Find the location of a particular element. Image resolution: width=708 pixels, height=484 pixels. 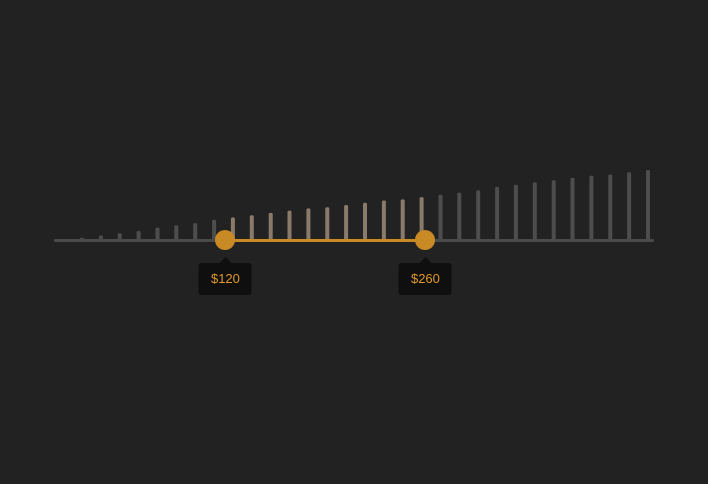

min-price-tooltip: $120 is located at coordinates (225, 276).